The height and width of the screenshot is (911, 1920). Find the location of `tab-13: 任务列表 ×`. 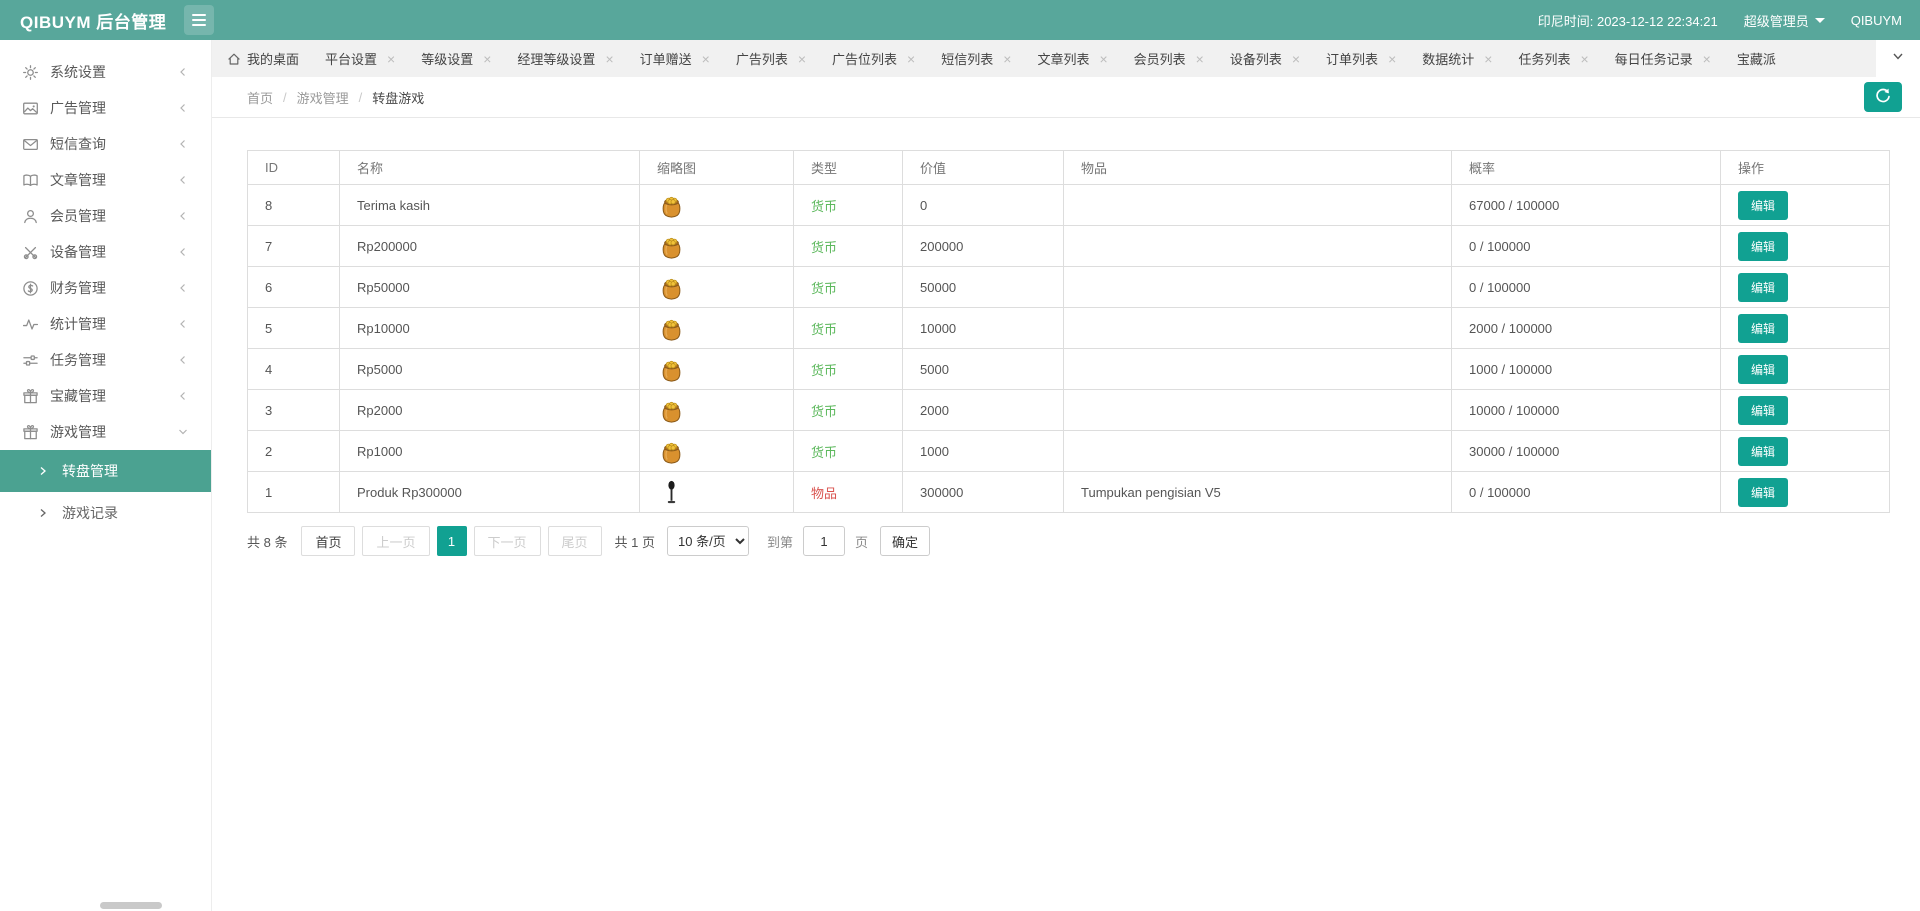

tab-13: 任务列表 × is located at coordinates (1553, 58).